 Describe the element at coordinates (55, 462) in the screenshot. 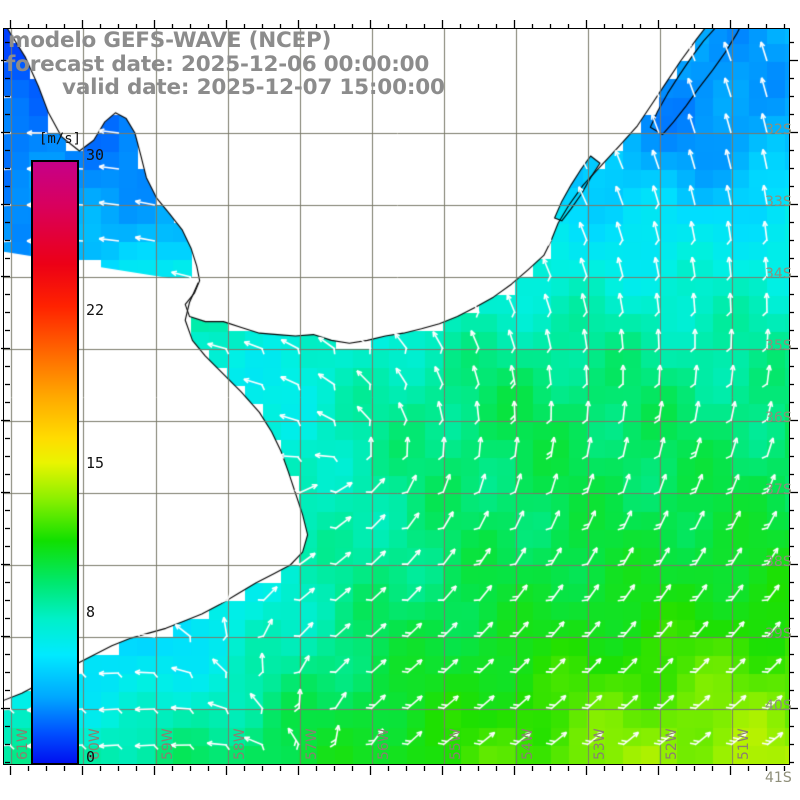

I see `colorbar-gradient` at that location.